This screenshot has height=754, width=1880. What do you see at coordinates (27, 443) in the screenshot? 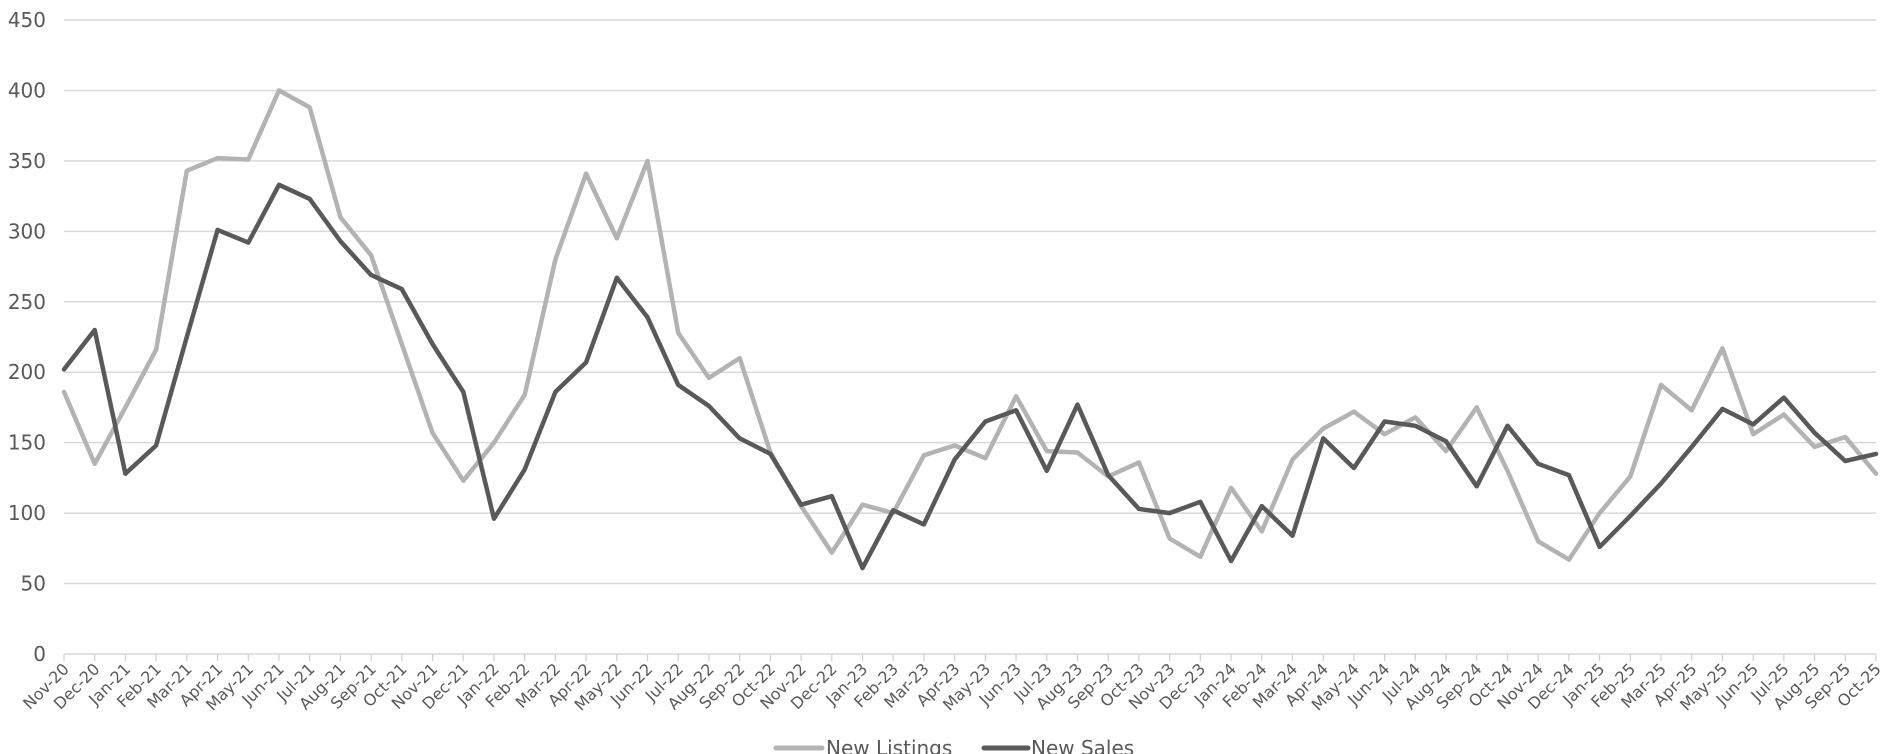
I see `y-tick-label: 150` at bounding box center [27, 443].